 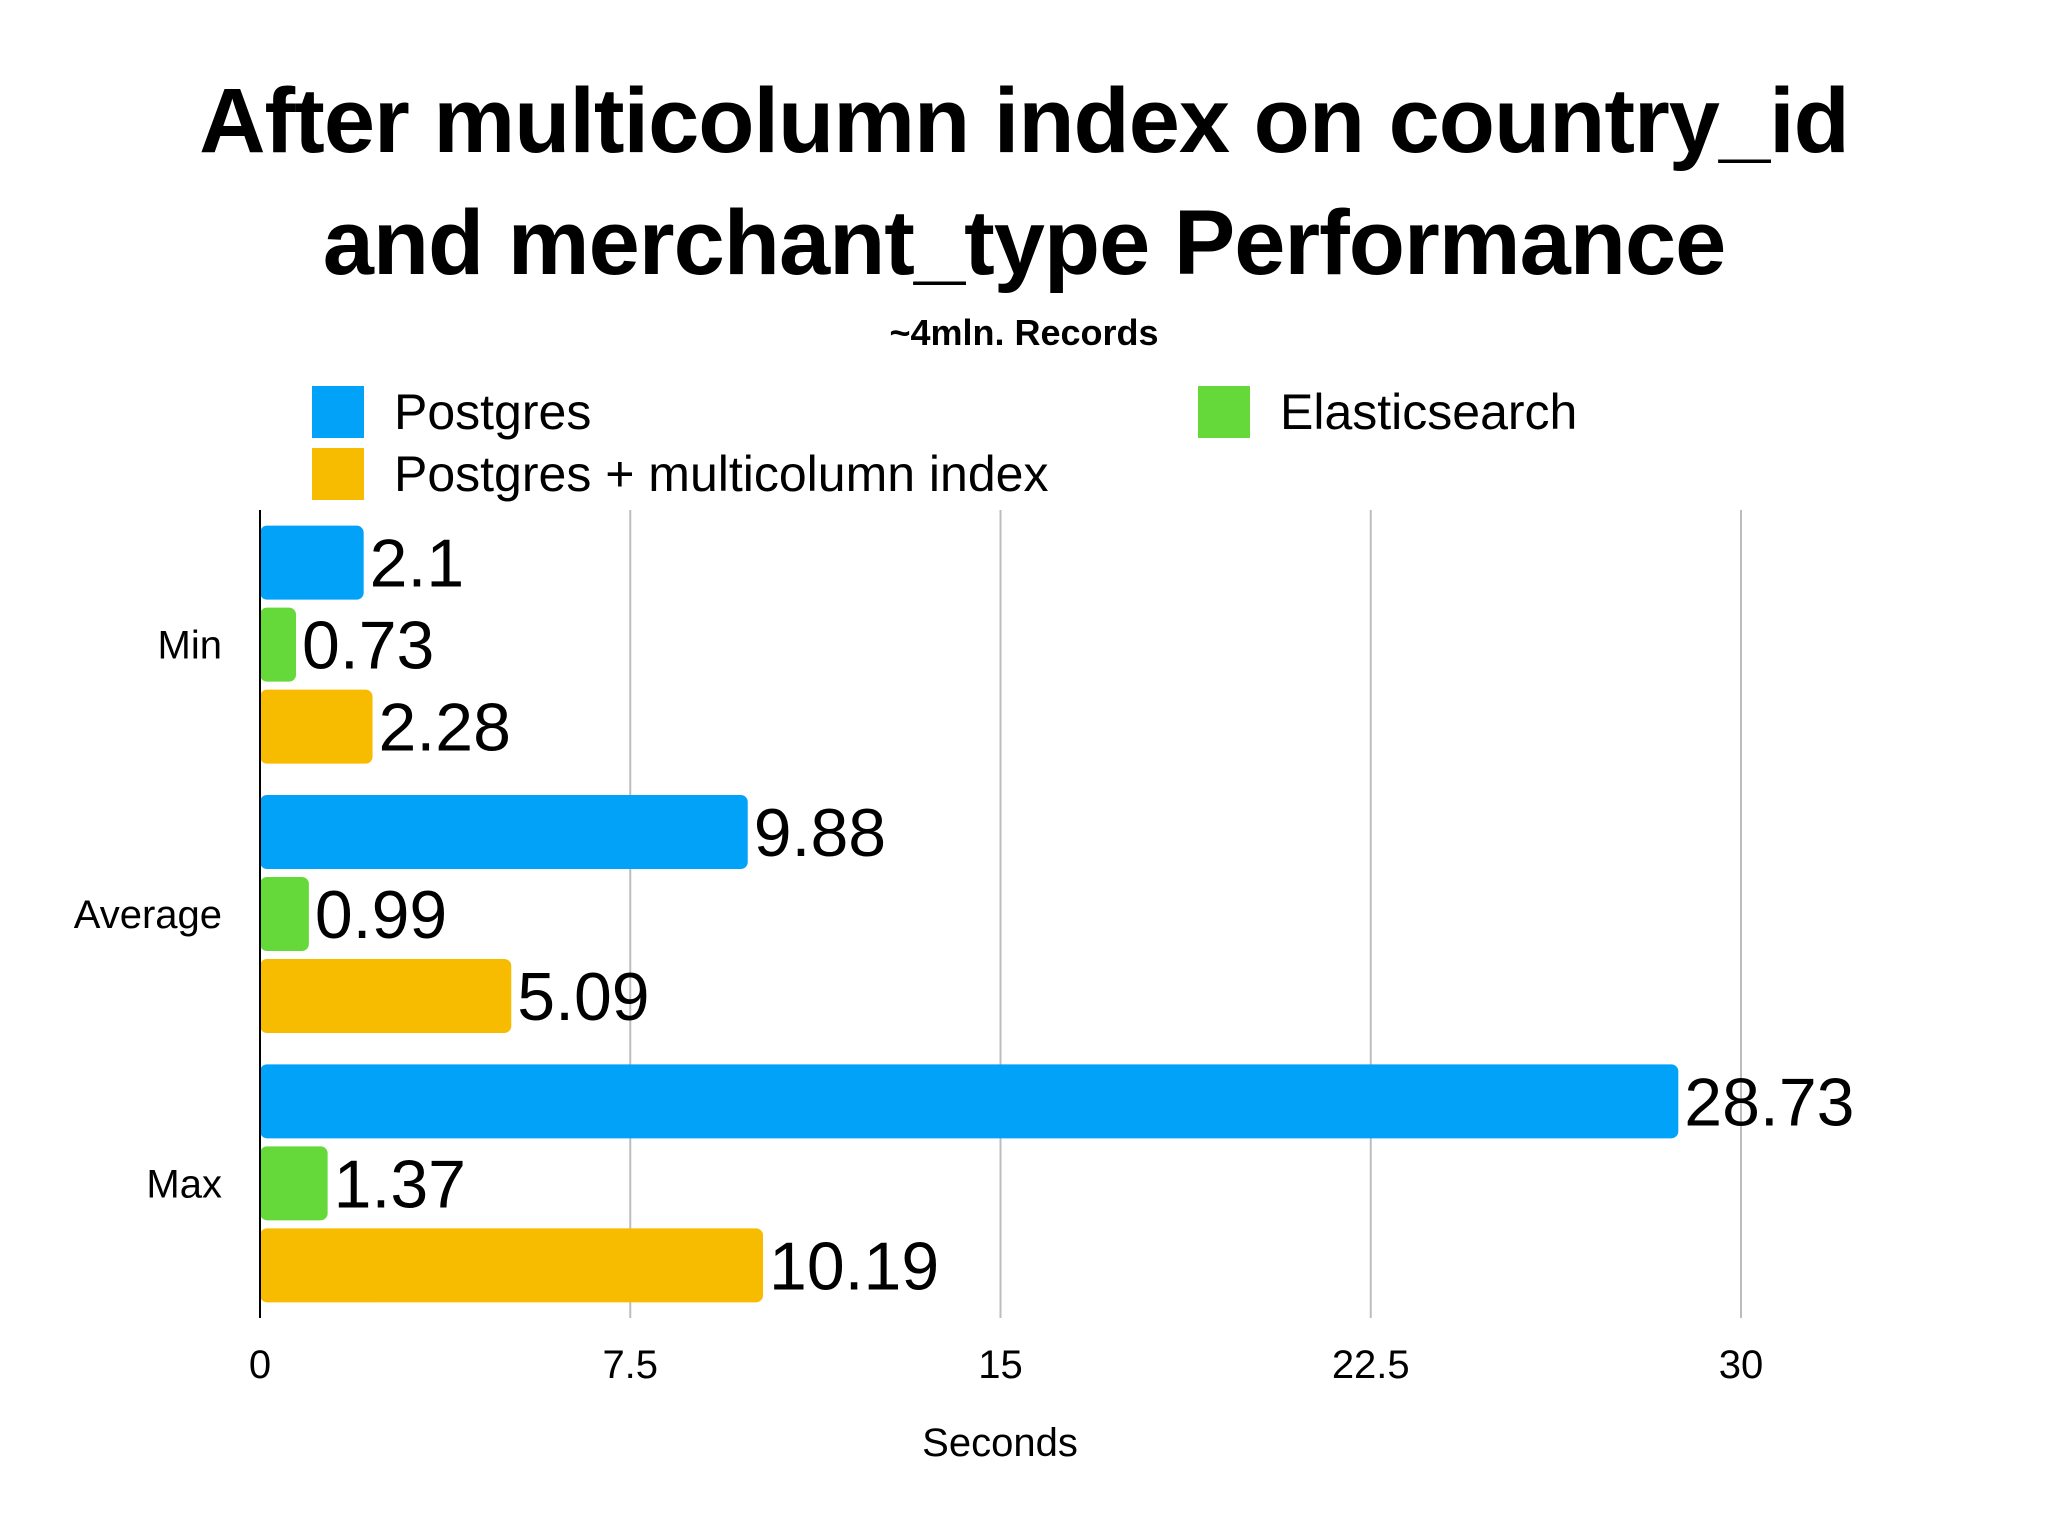 I want to click on x-tick-label-0: 0, so click(x=260, y=1365).